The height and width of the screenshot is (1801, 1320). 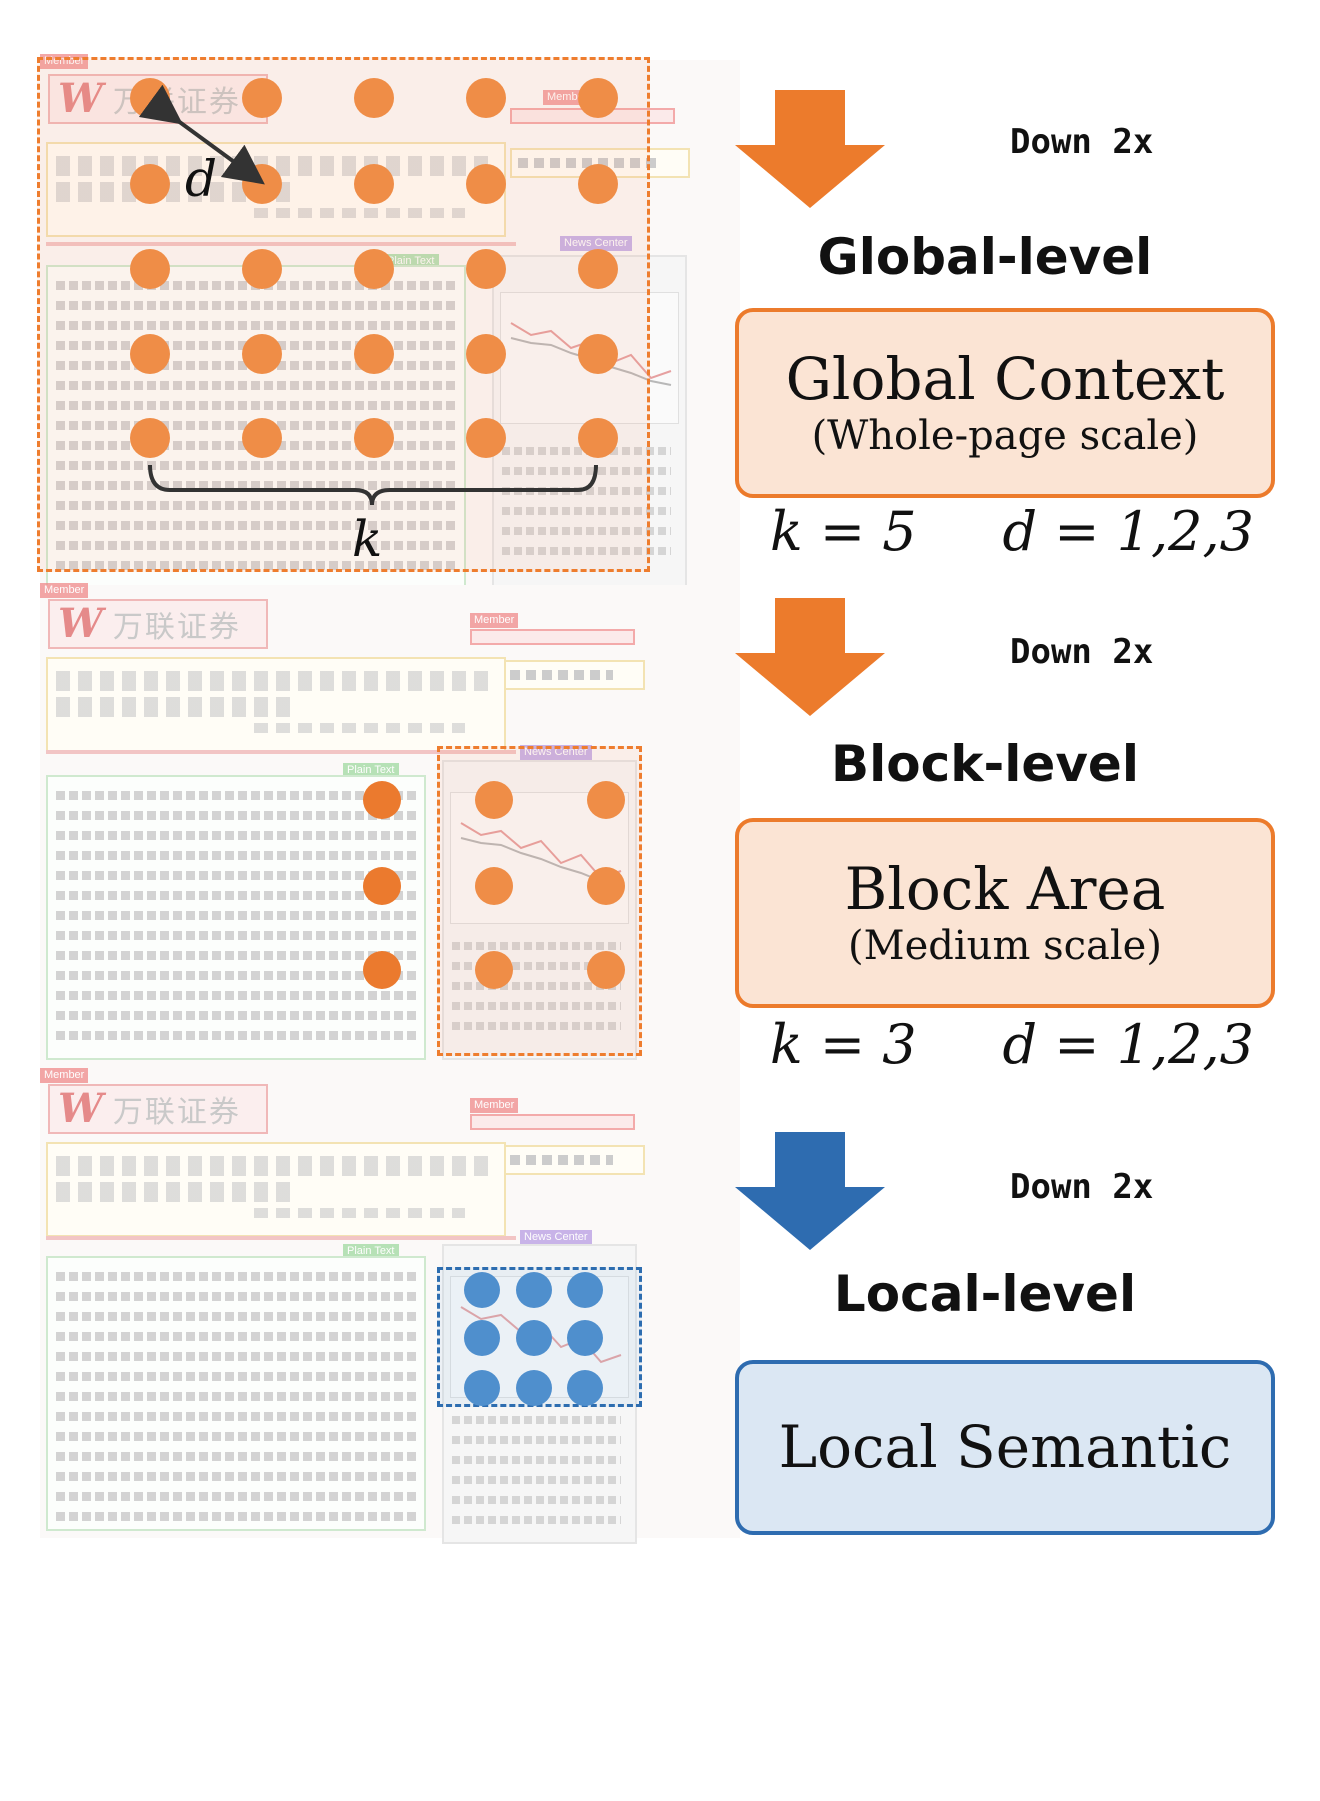 I want to click on card-title: Block Area, so click(x=1005, y=888).